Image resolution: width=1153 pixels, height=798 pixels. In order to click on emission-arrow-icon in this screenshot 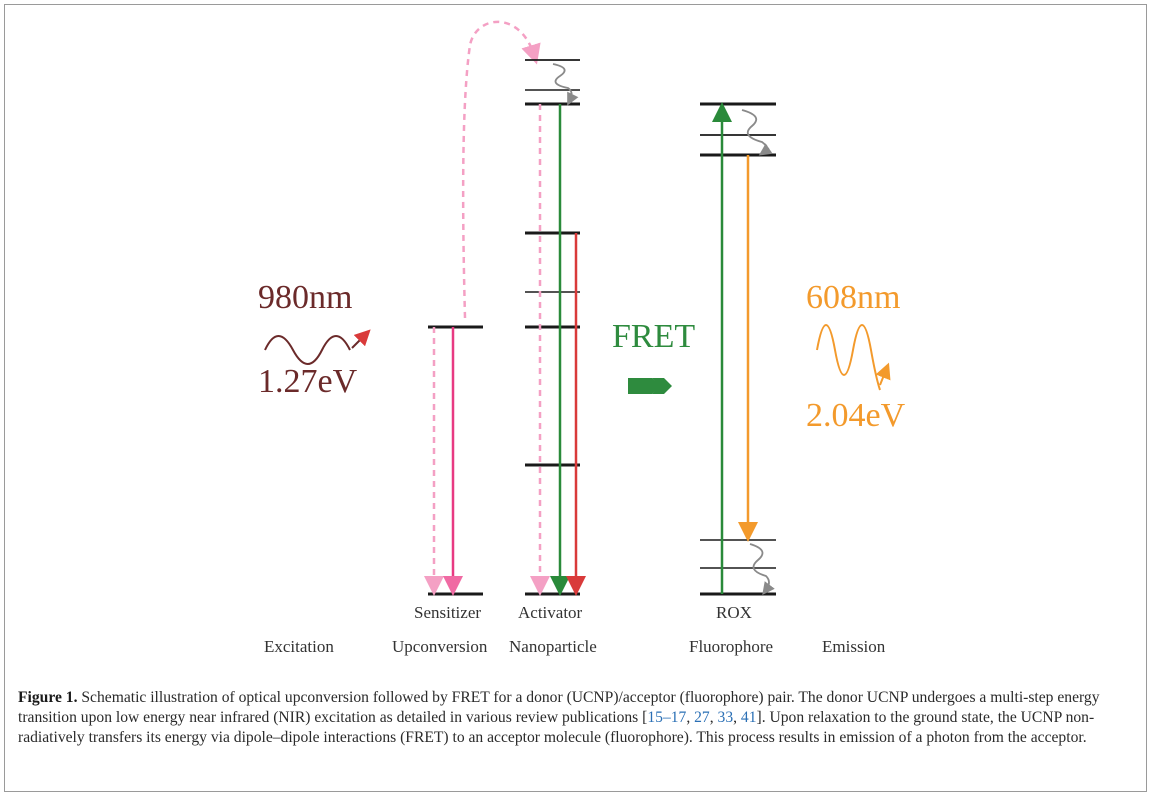, I will do `click(883, 374)`.